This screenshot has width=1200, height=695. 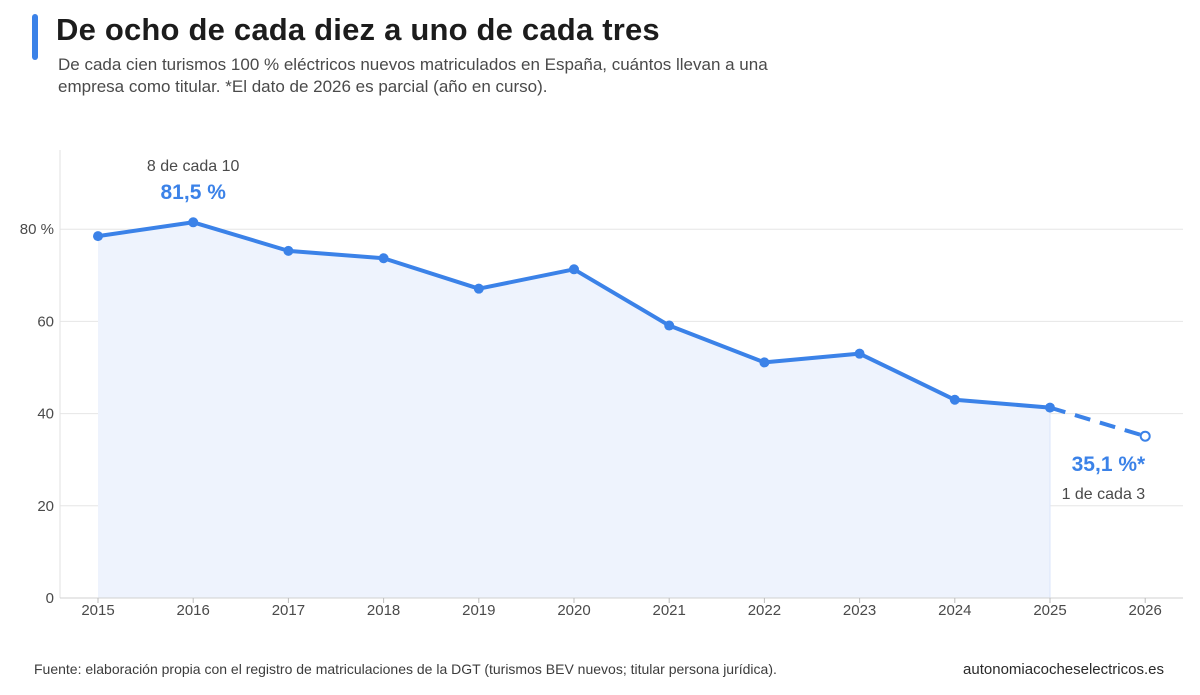 What do you see at coordinates (358, 29) in the screenshot?
I see `chart-title: De ocho de cada diez a uno de cada tres` at bounding box center [358, 29].